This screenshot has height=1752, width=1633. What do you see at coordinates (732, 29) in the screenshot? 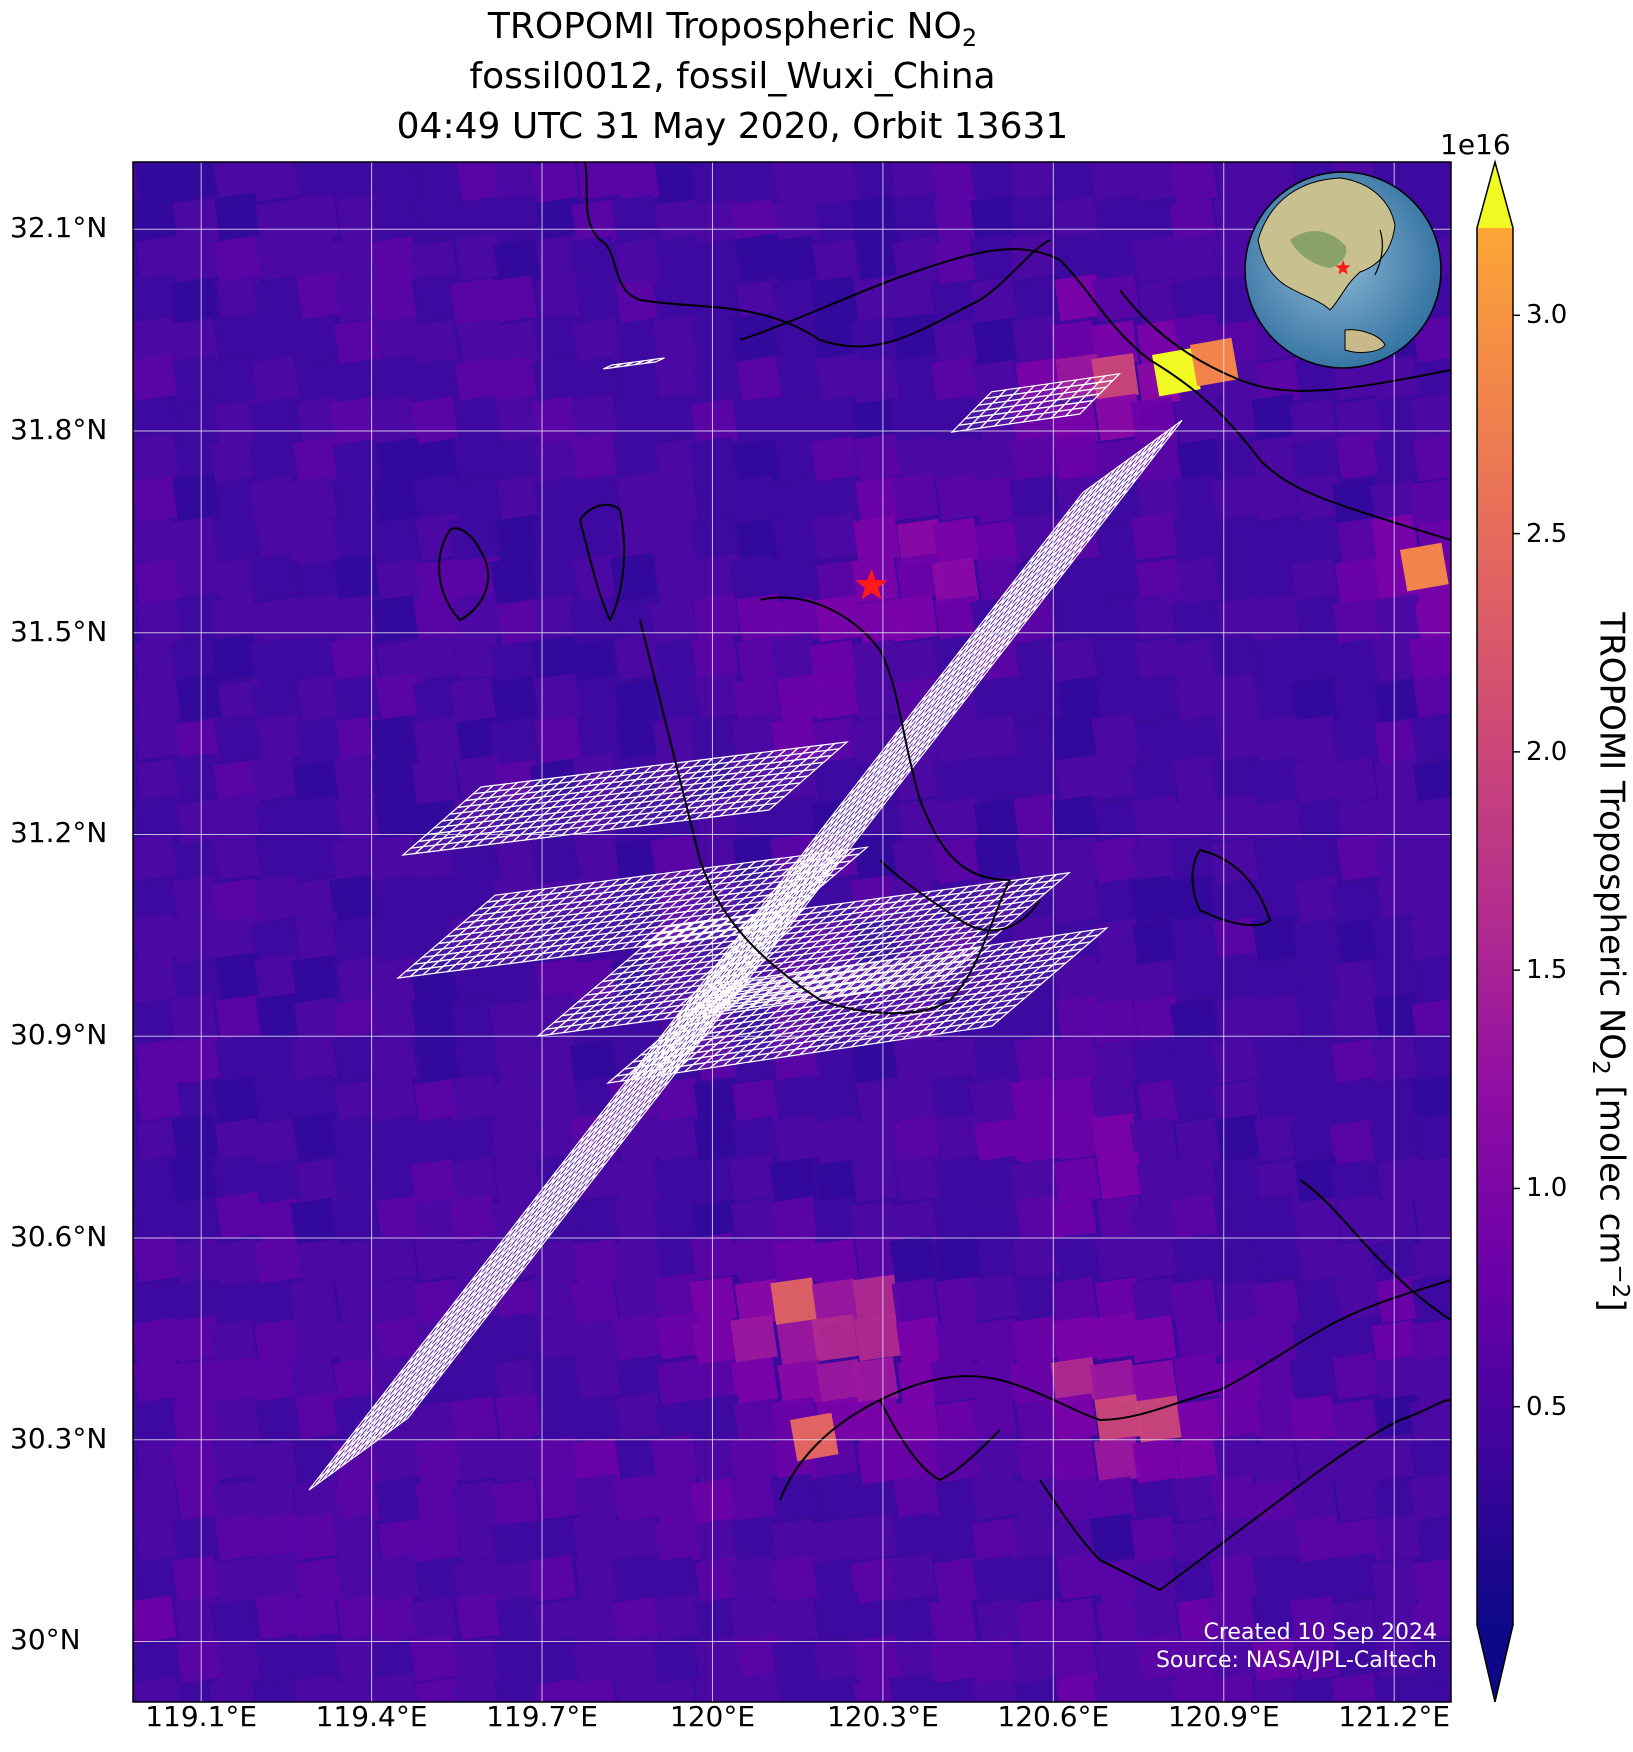
I see `title-line-1: TROPOMI Tropospheric NO2` at bounding box center [732, 29].